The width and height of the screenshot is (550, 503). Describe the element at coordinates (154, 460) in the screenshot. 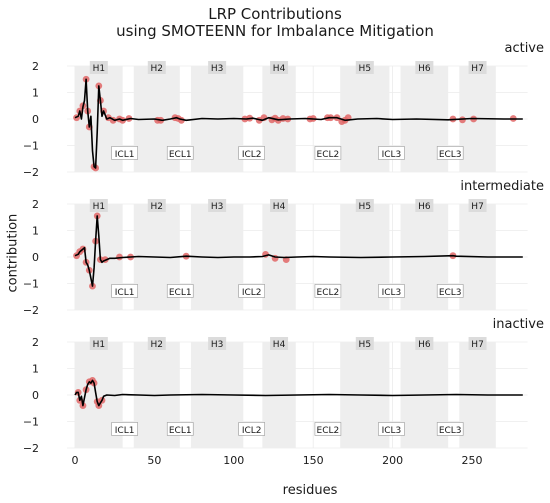

I see `x-tick-label: 50` at that location.